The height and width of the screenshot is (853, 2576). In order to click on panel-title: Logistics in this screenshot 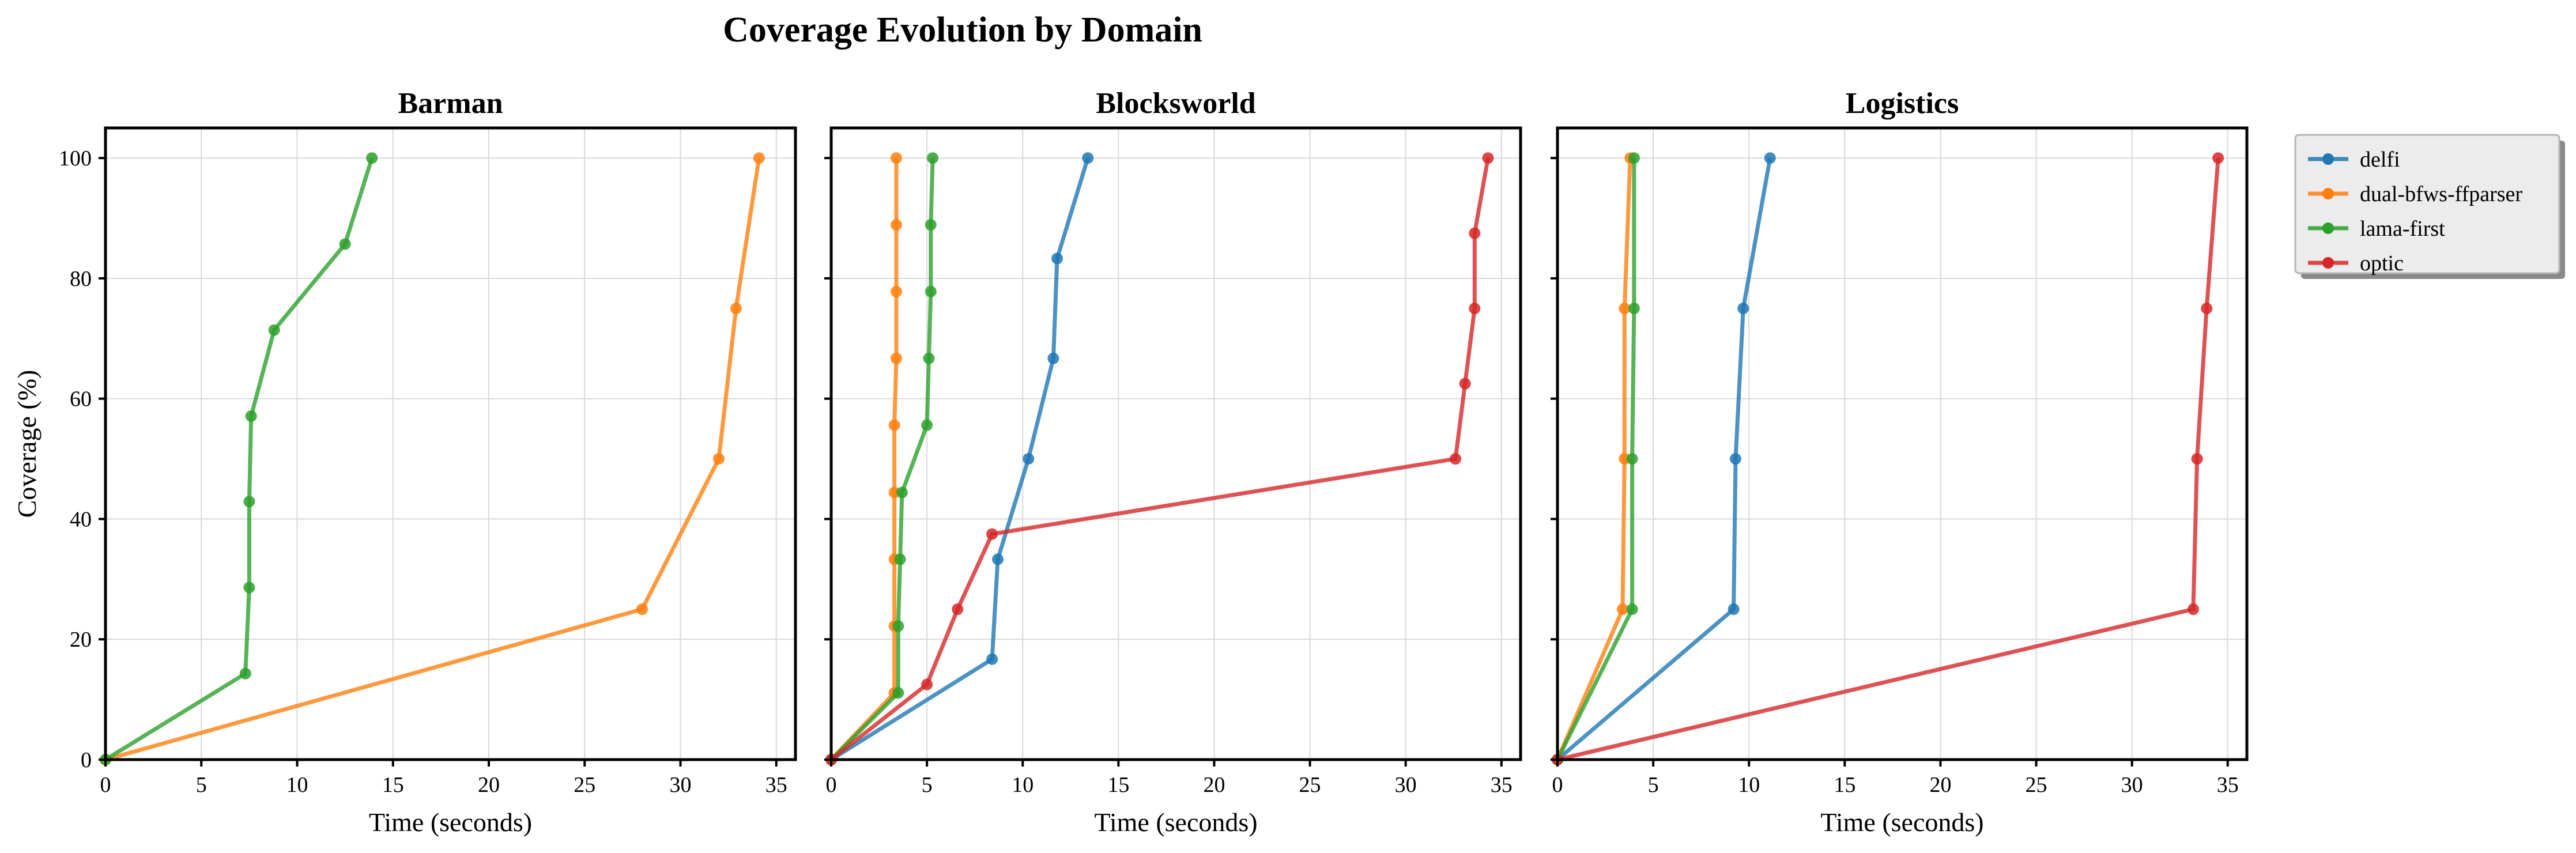, I will do `click(1902, 103)`.